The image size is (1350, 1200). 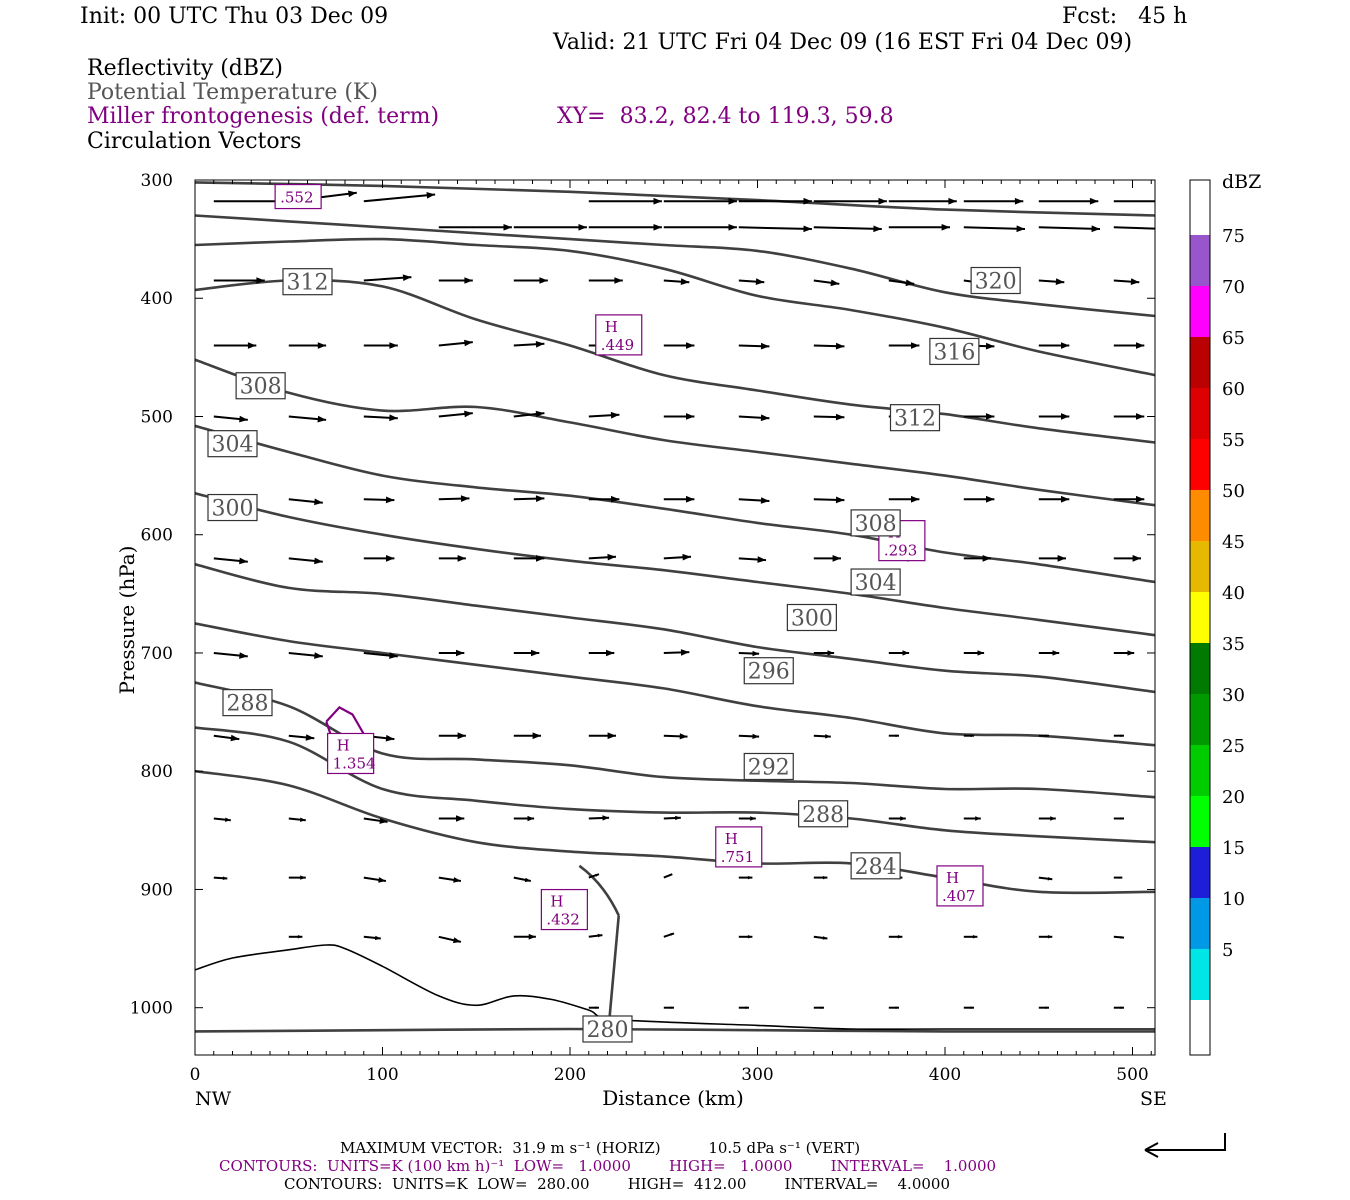 What do you see at coordinates (1233, 644) in the screenshot?
I see `colorbar-label: 35` at bounding box center [1233, 644].